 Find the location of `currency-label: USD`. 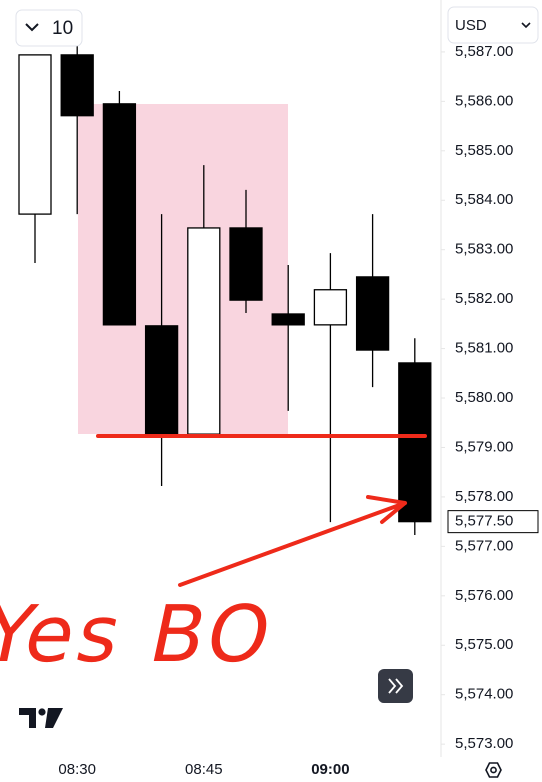

currency-label: USD is located at coordinates (471, 25).